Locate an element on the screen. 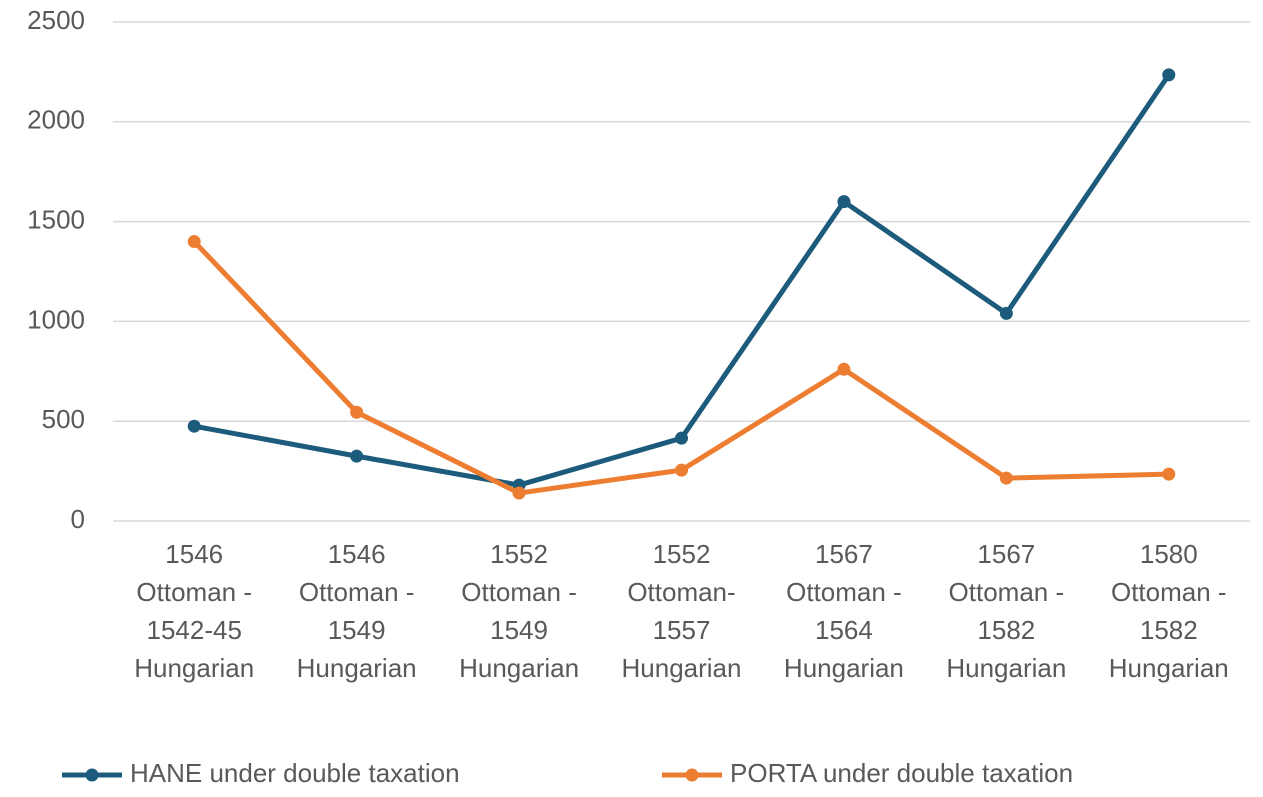  x-tick-label: 1567 Ottoman -1564 Hungarian is located at coordinates (844, 611).